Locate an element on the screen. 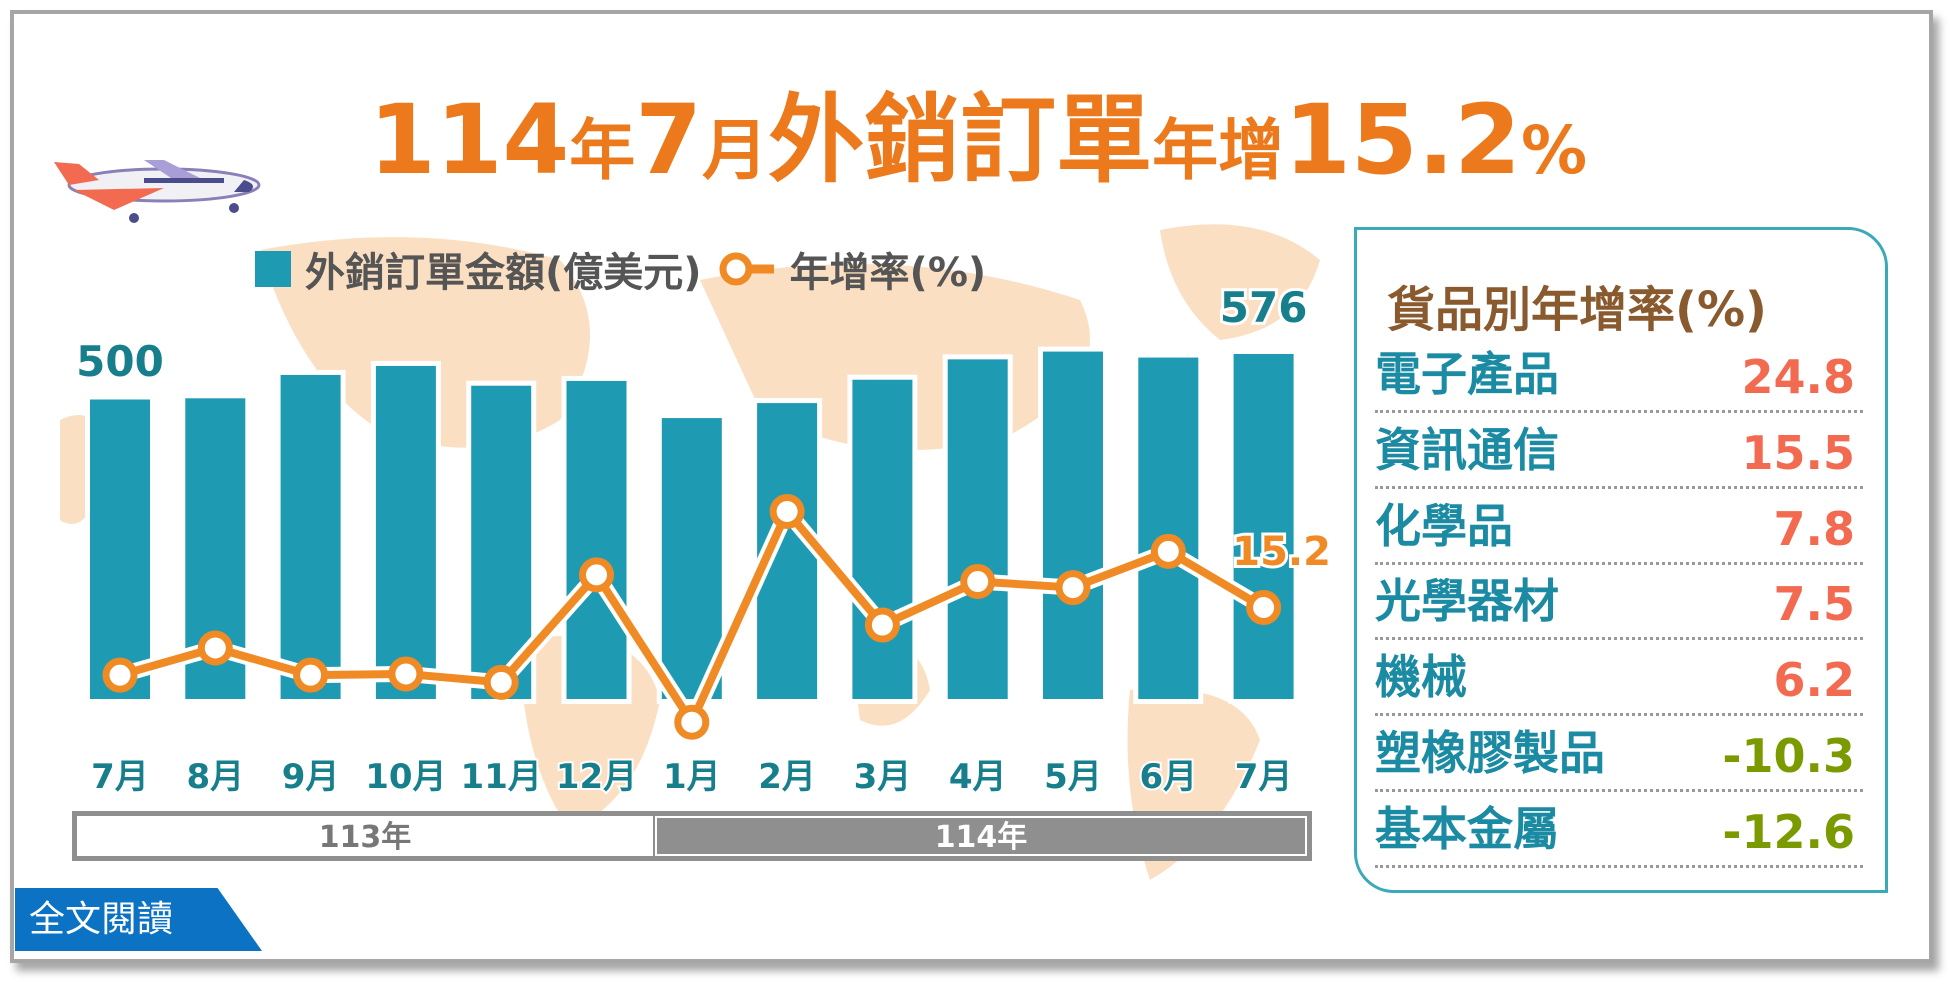  chart-legend: 外銷訂單金額(億美元) 年增率(%) is located at coordinates (620, 269).